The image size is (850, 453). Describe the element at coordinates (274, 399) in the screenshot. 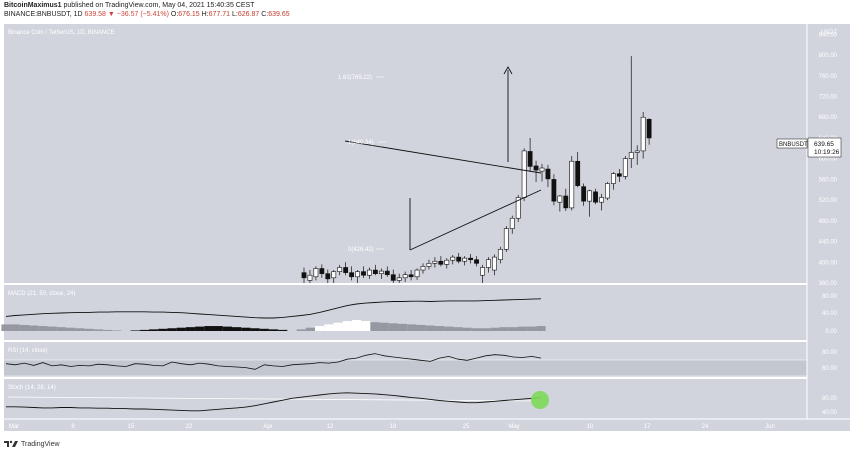

I see `stoch-signal-line` at that location.